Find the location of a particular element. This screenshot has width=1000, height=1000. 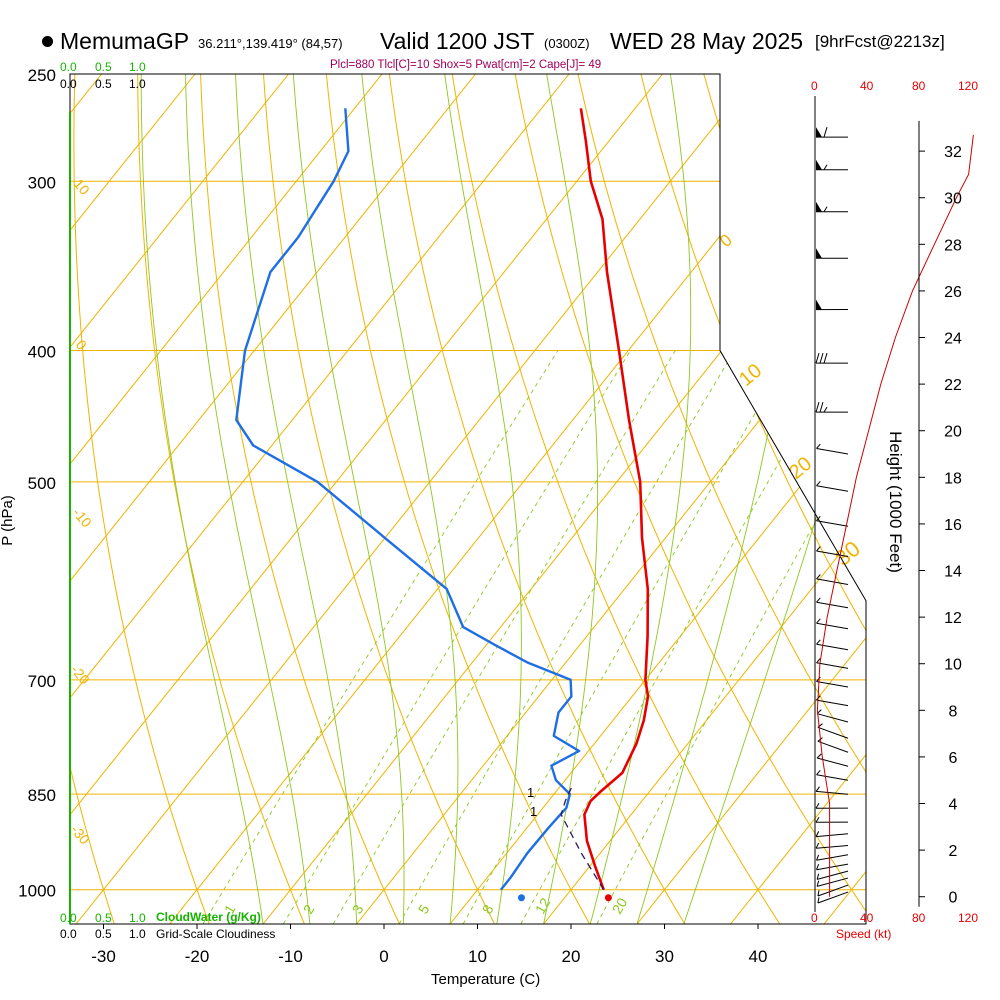

mixing-ratio-label: 5 is located at coordinates (424, 909).